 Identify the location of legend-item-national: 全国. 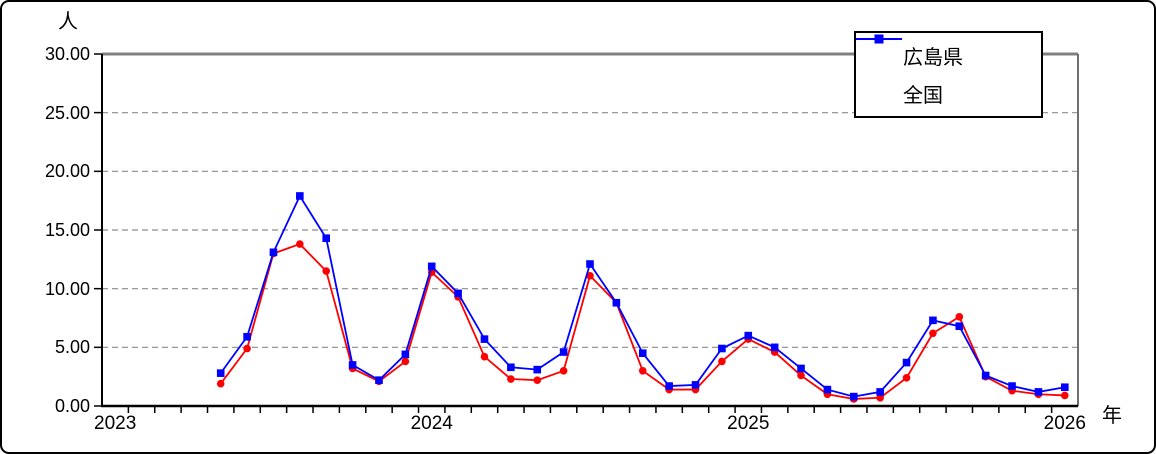
(948, 73).